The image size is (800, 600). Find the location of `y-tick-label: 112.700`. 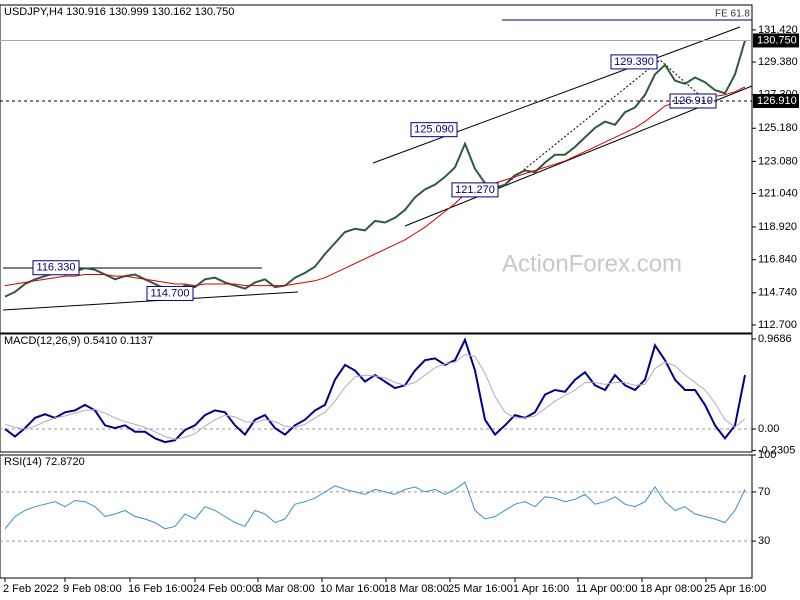

y-tick-label: 112.700 is located at coordinates (777, 325).